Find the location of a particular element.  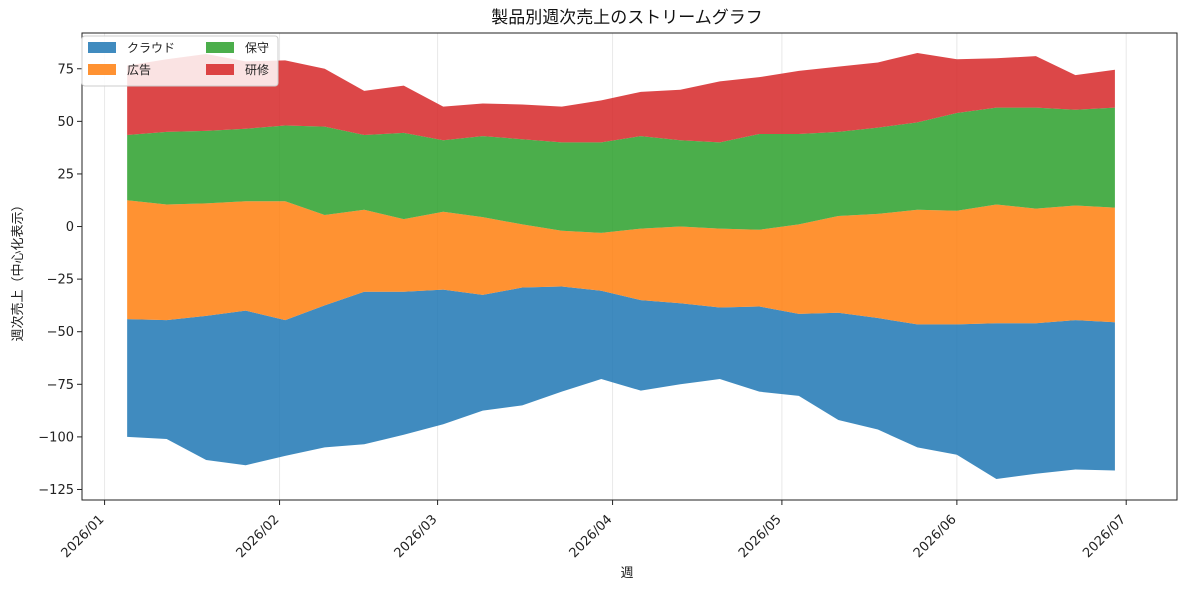

y-tick-label: −25 is located at coordinates (60, 280).